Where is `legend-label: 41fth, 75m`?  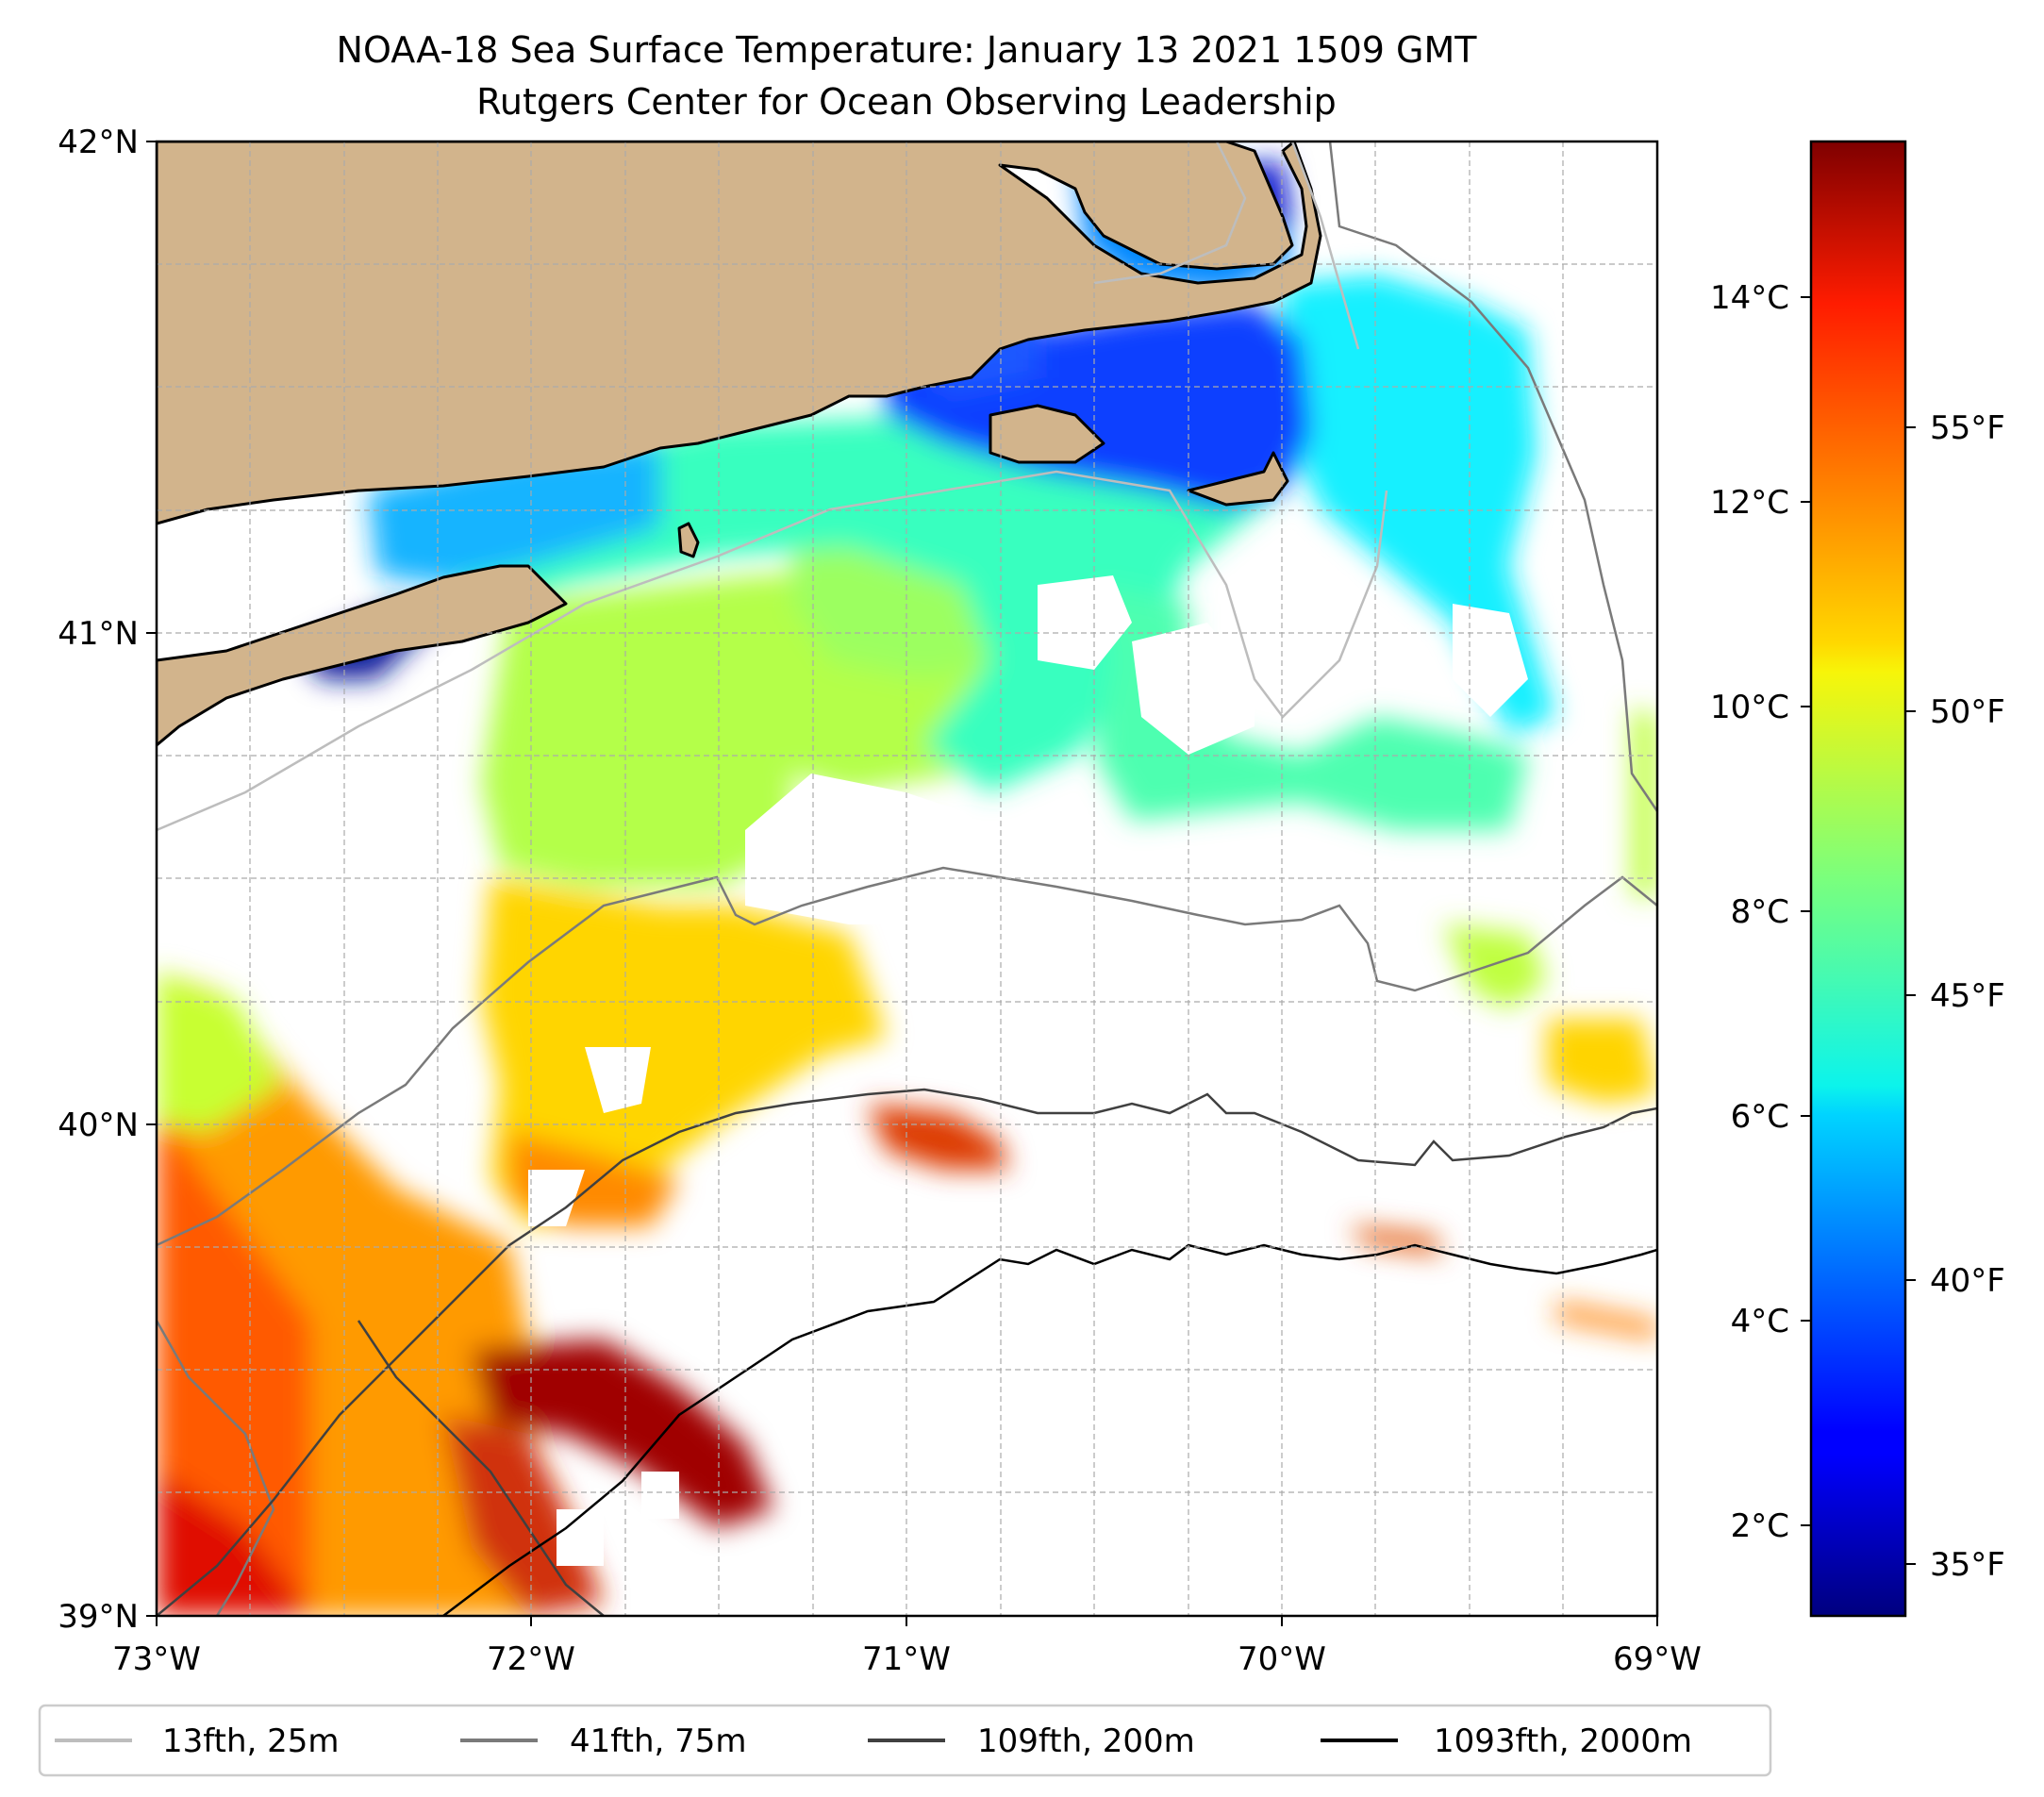 legend-label: 41fth, 75m is located at coordinates (659, 1741).